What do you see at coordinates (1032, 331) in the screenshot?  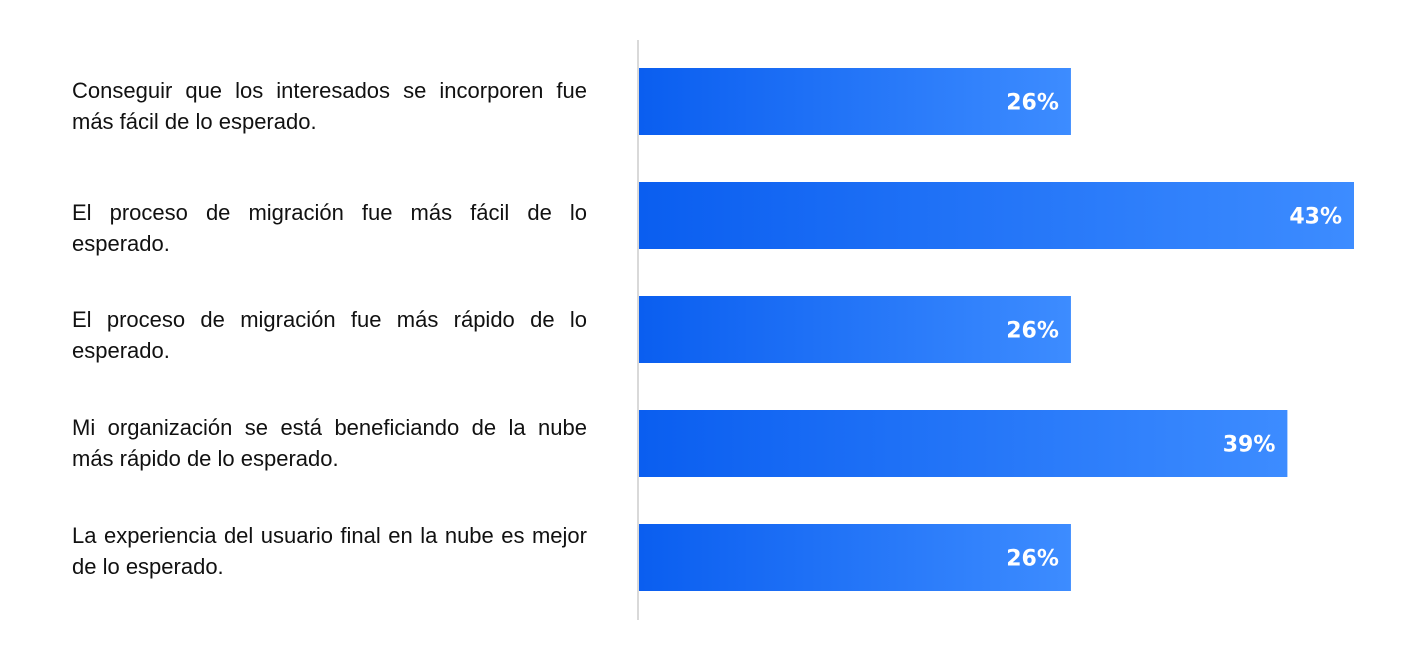 I see `bar-value-label-3: 26%` at bounding box center [1032, 331].